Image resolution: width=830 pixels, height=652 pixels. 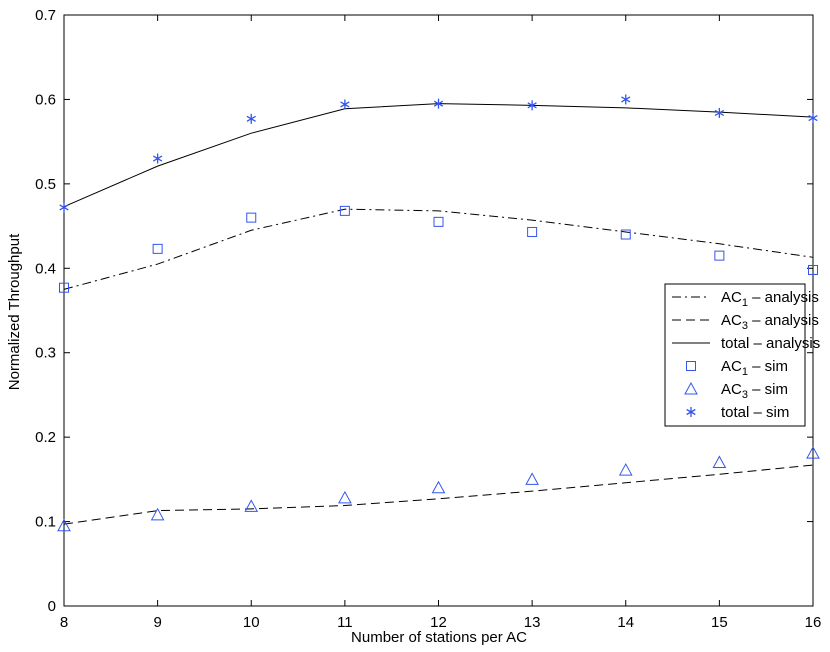 What do you see at coordinates (45, 15) in the screenshot?
I see `y-tick-label: 0.7` at bounding box center [45, 15].